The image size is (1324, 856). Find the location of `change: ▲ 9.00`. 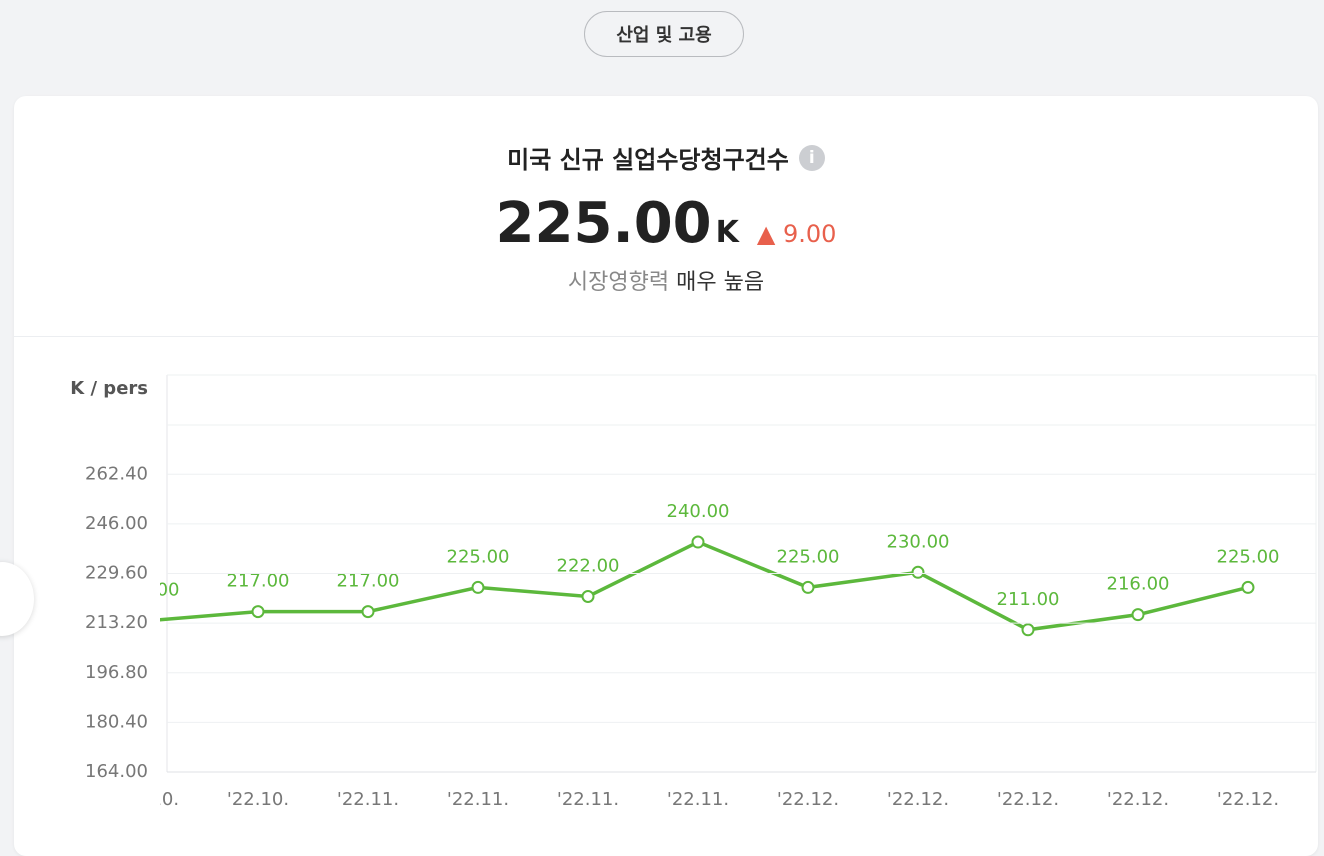

change: ▲ 9.00 is located at coordinates (796, 234).